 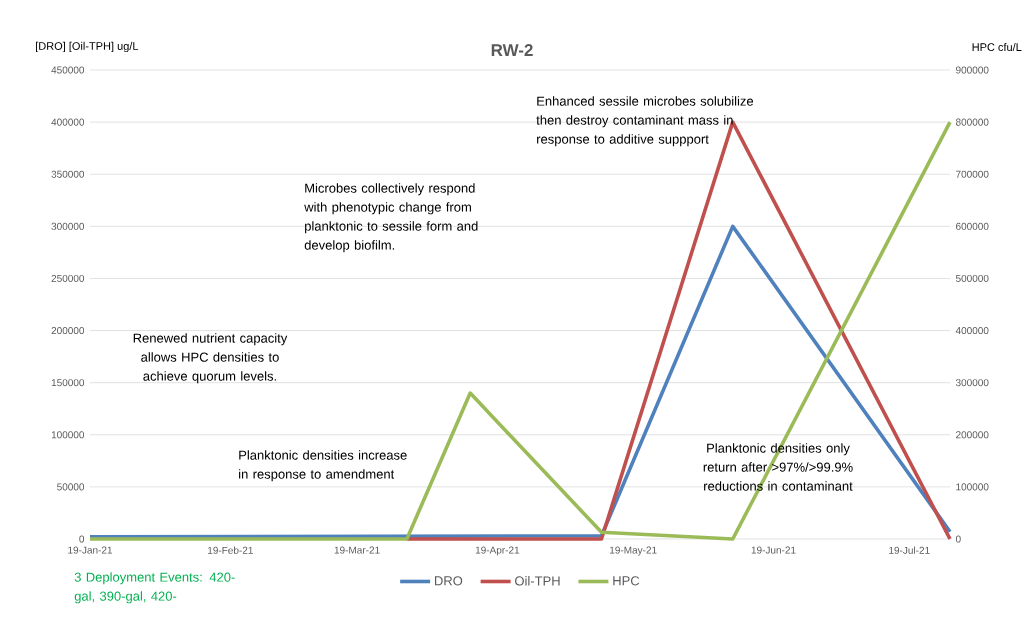 What do you see at coordinates (323, 466) in the screenshot?
I see `annotation: Planktonic densities increase in response to amendment` at bounding box center [323, 466].